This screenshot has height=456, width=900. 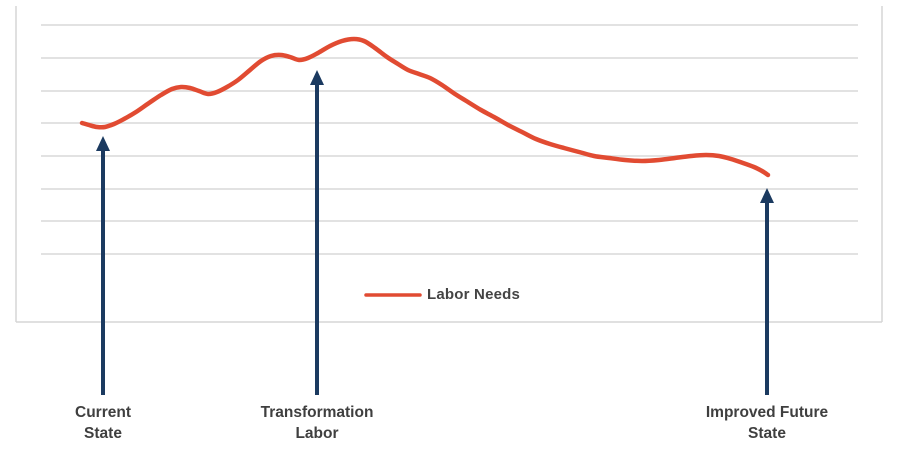 I want to click on annotation-label-line: Transformation, so click(x=317, y=412).